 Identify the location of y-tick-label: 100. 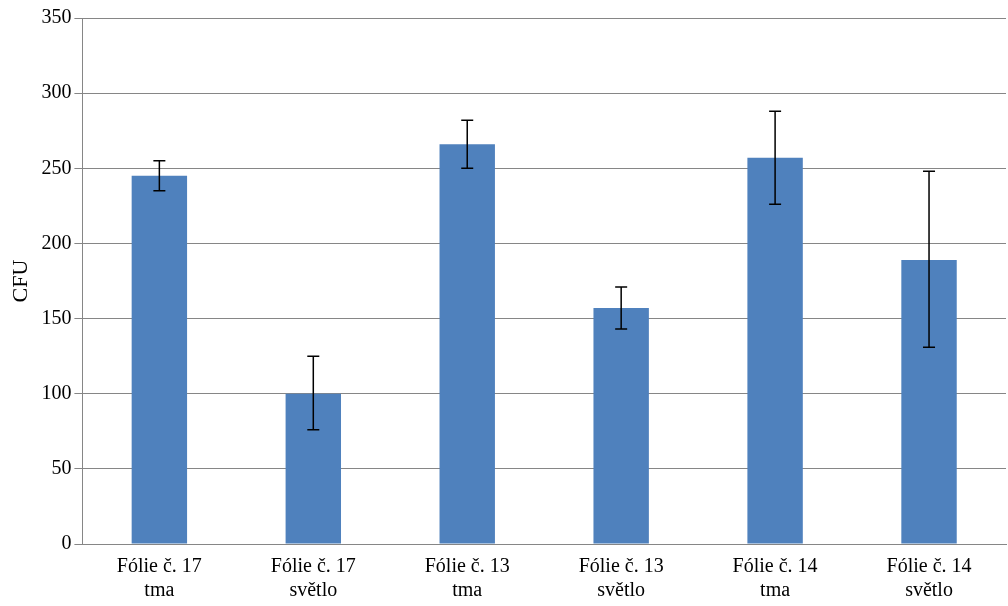
(56, 391).